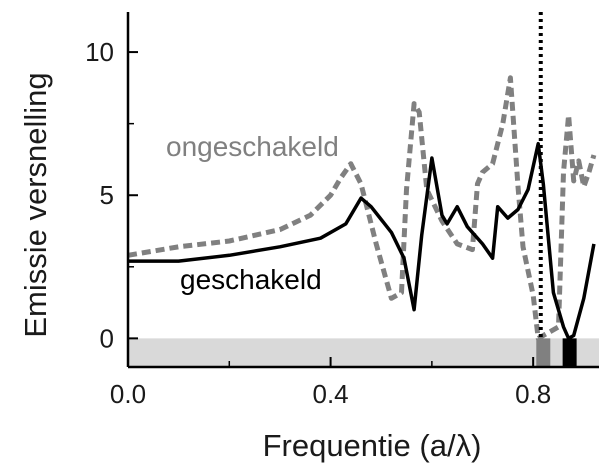 The height and width of the screenshot is (468, 599). I want to click on shaded-band, so click(363, 352).